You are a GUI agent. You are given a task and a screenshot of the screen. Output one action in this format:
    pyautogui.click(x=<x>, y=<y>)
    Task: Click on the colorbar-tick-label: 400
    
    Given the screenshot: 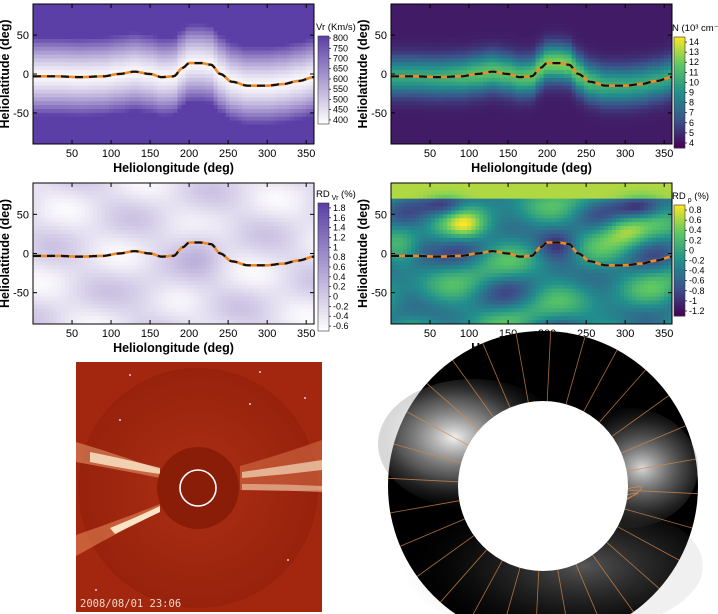 What is the action you would take?
    pyautogui.click(x=340, y=120)
    